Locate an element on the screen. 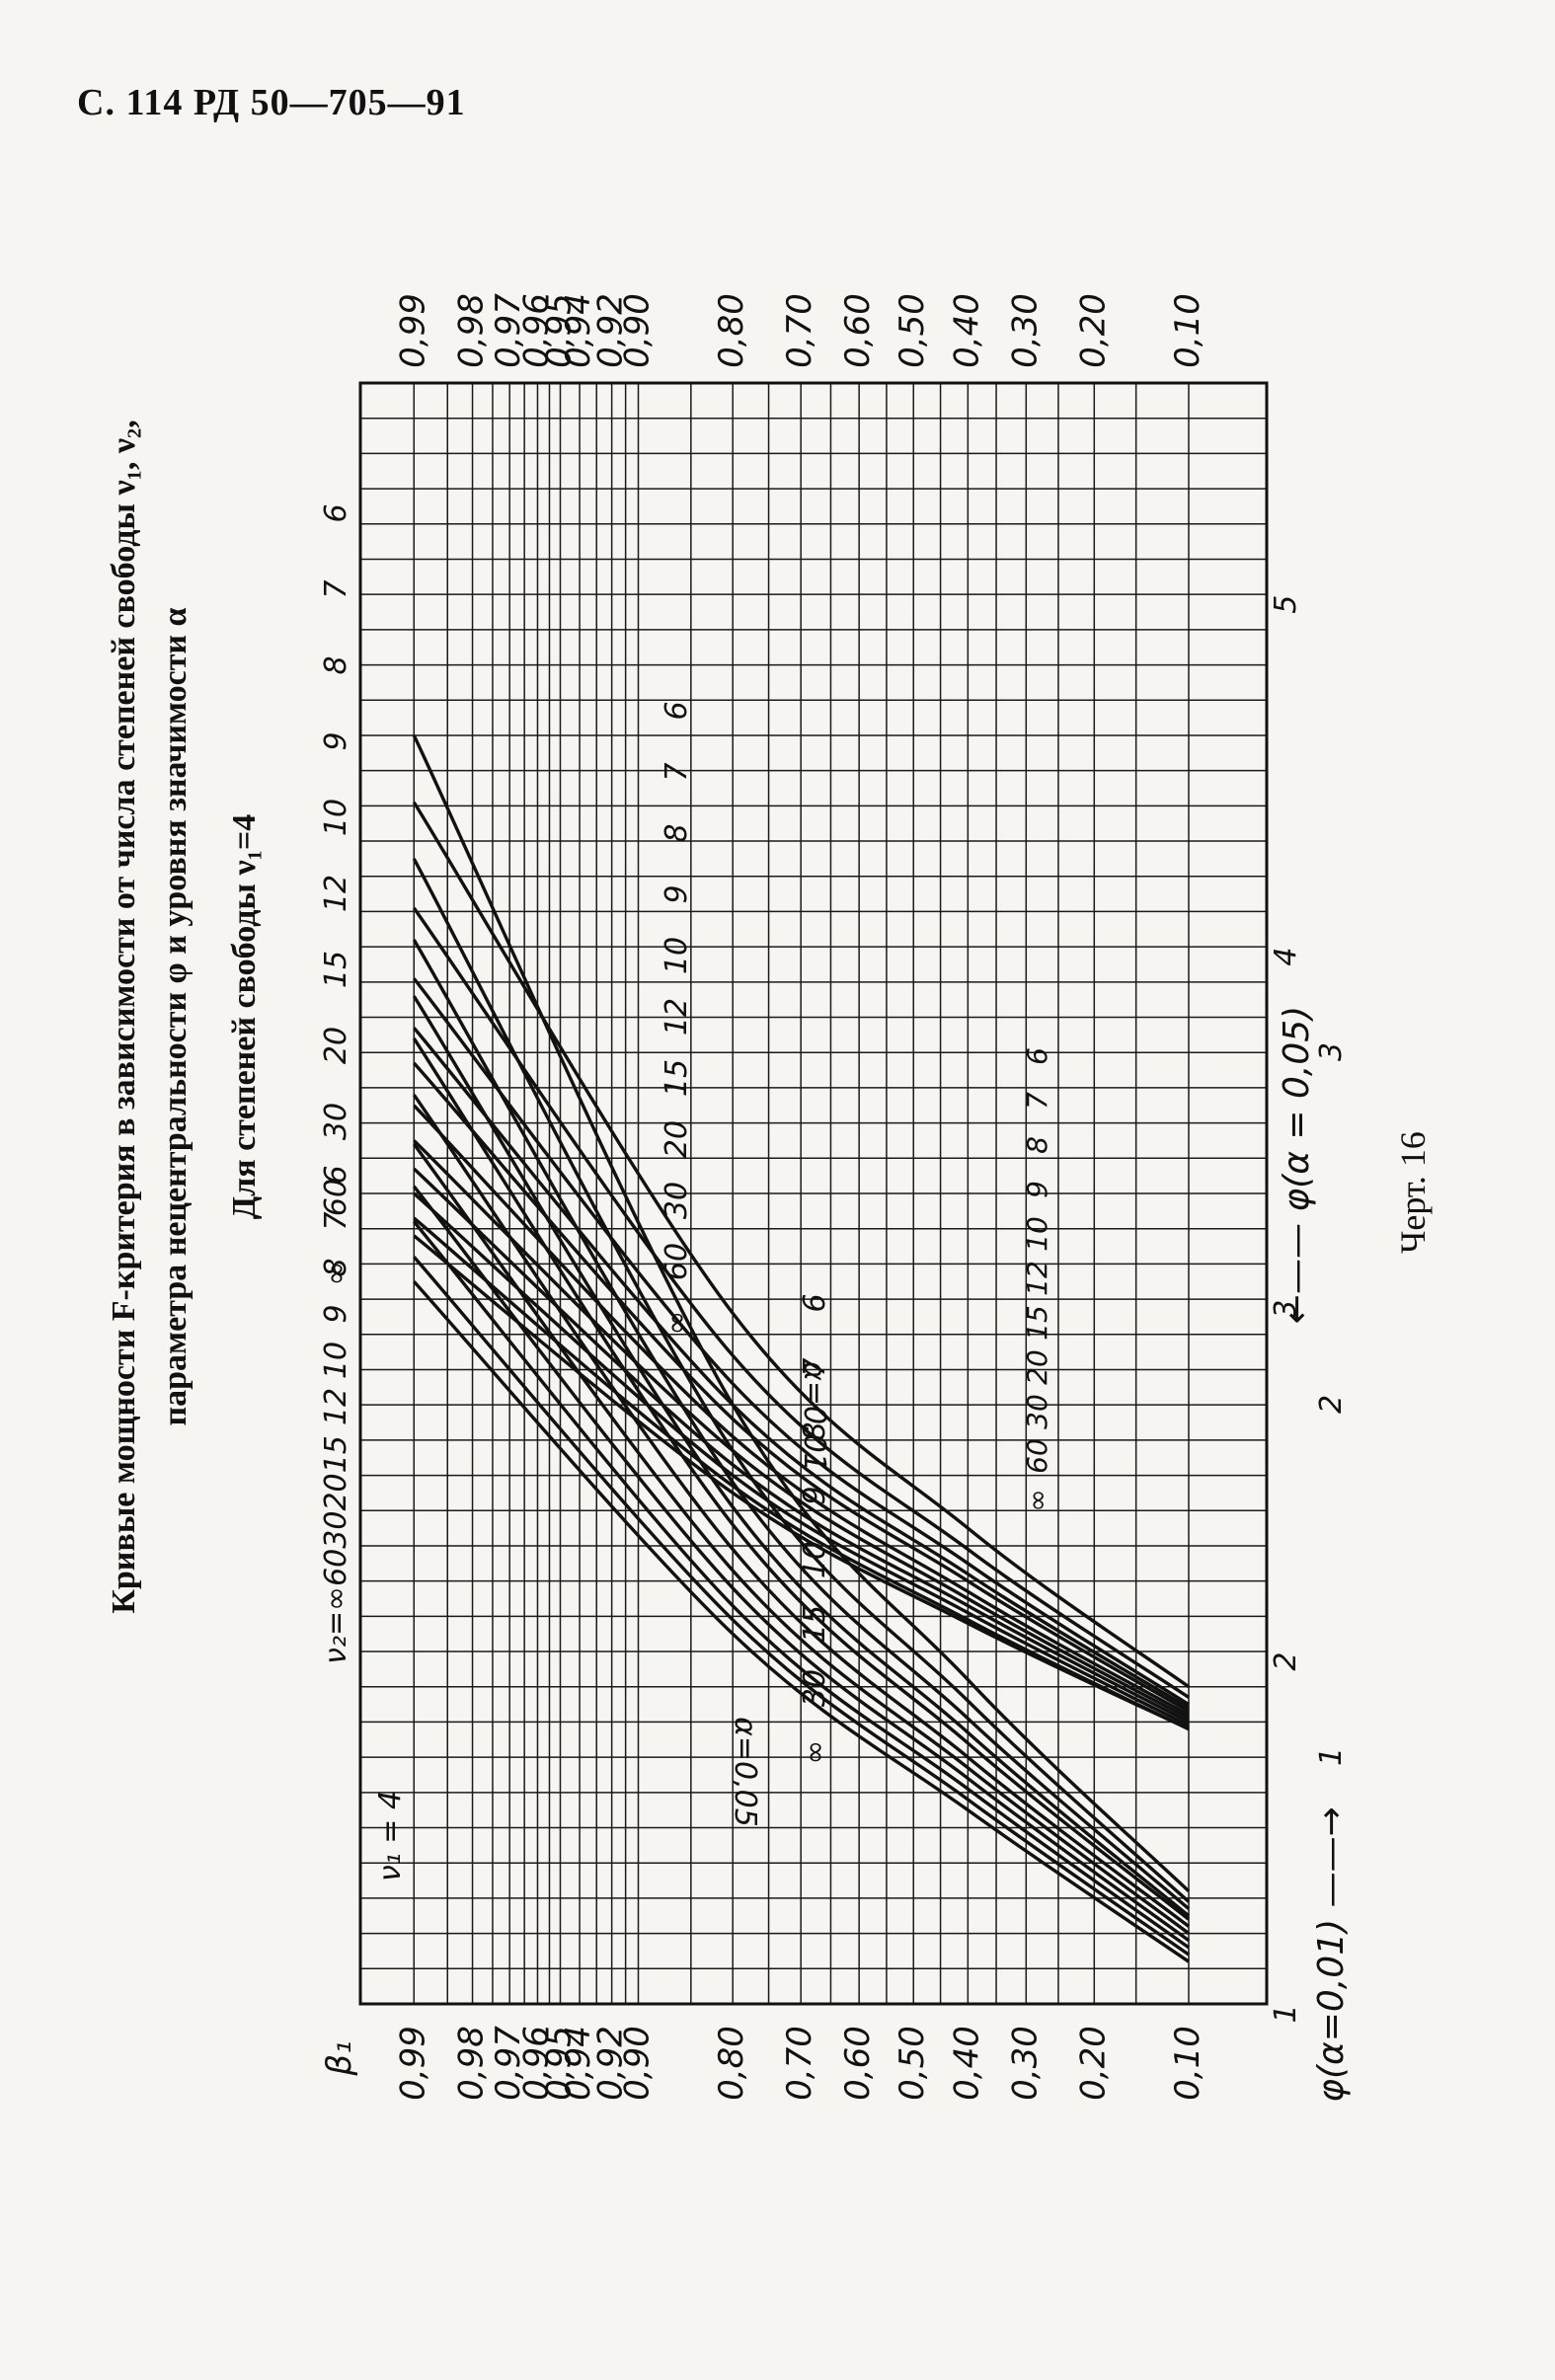 This screenshot has width=1555, height=2380. beta-tick-left: 0,95 is located at coordinates (559, 2063).